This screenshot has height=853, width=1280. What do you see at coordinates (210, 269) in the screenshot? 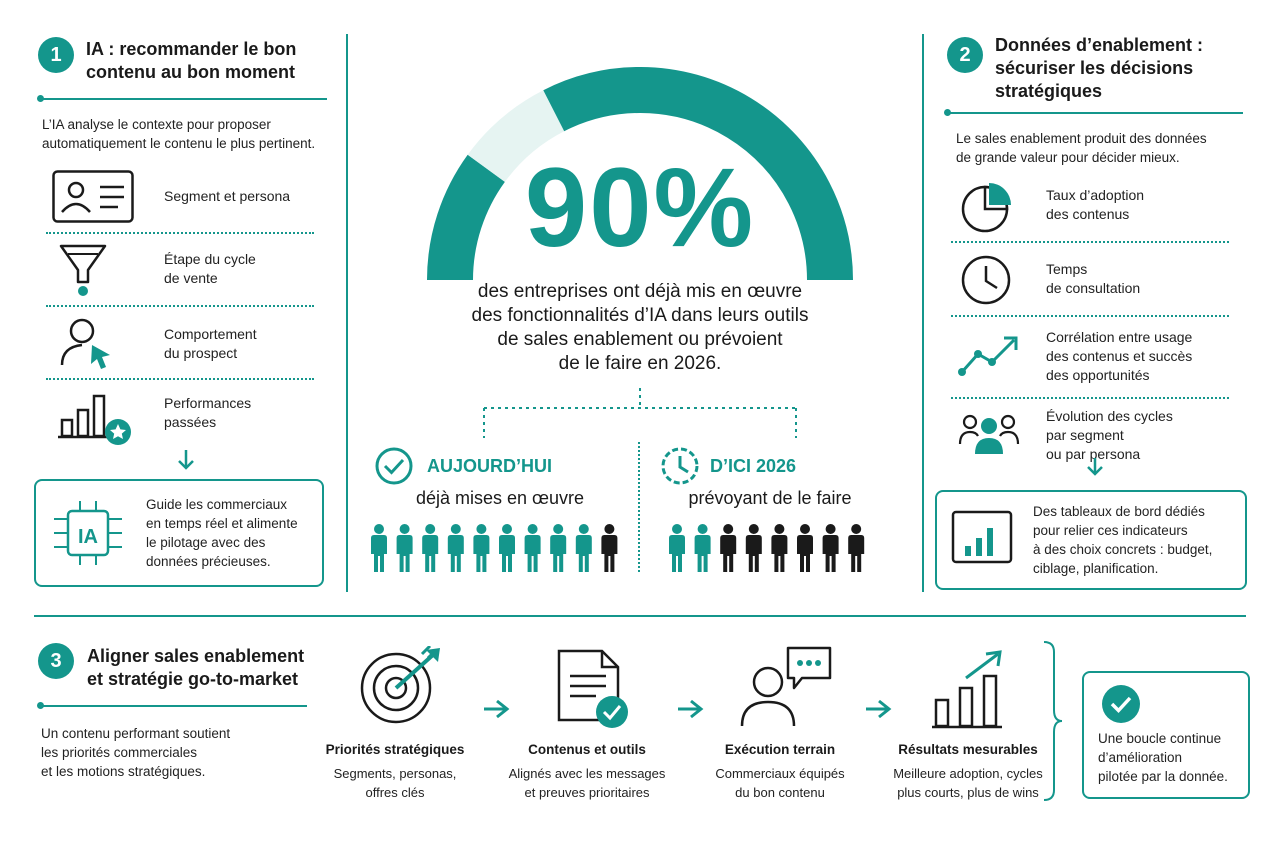
I see `s1-item-2: Étape du cycle de vente` at bounding box center [210, 269].